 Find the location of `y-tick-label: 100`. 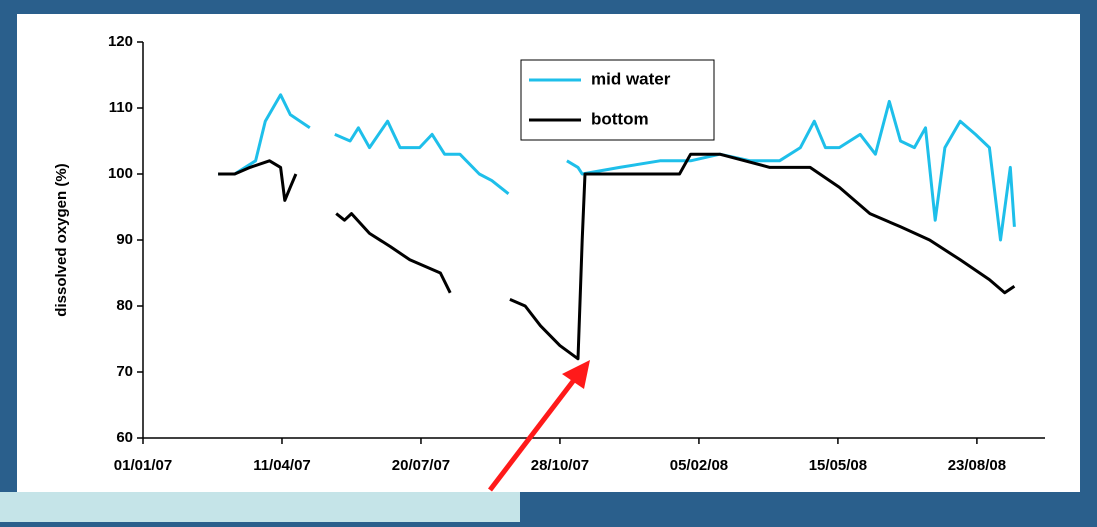

y-tick-label: 100 is located at coordinates (120, 173).